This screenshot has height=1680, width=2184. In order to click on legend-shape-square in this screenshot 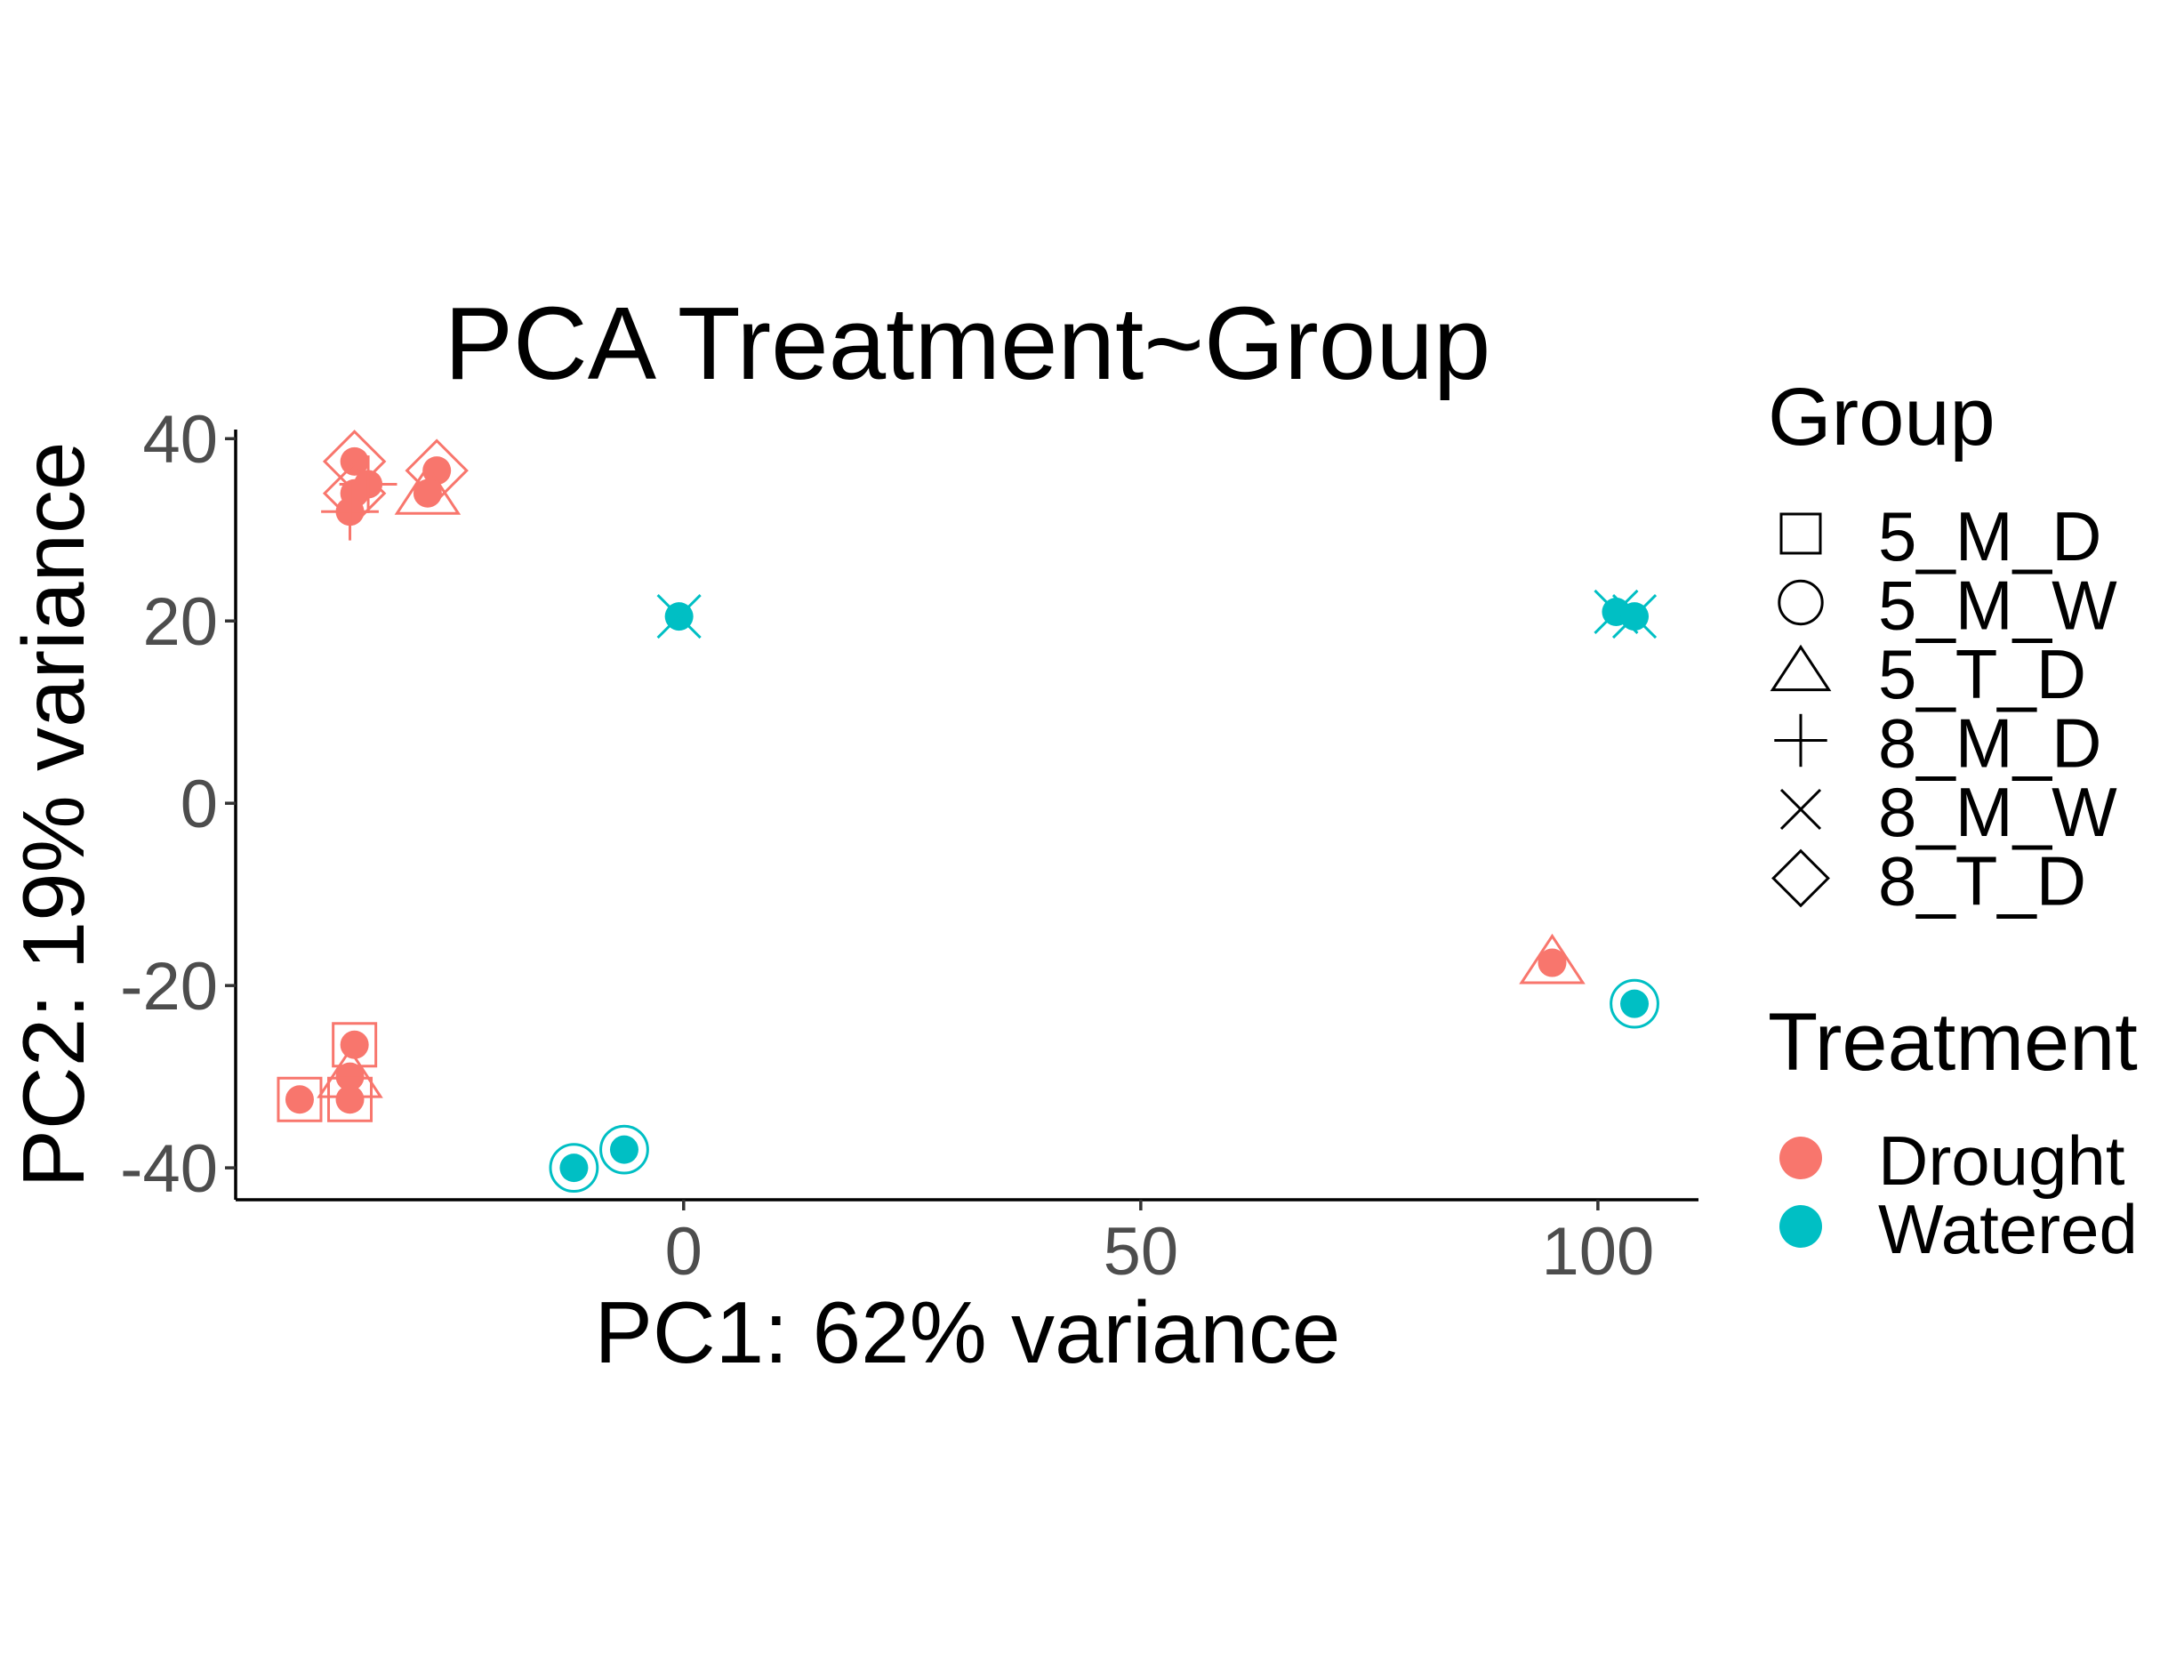, I will do `click(1800, 533)`.